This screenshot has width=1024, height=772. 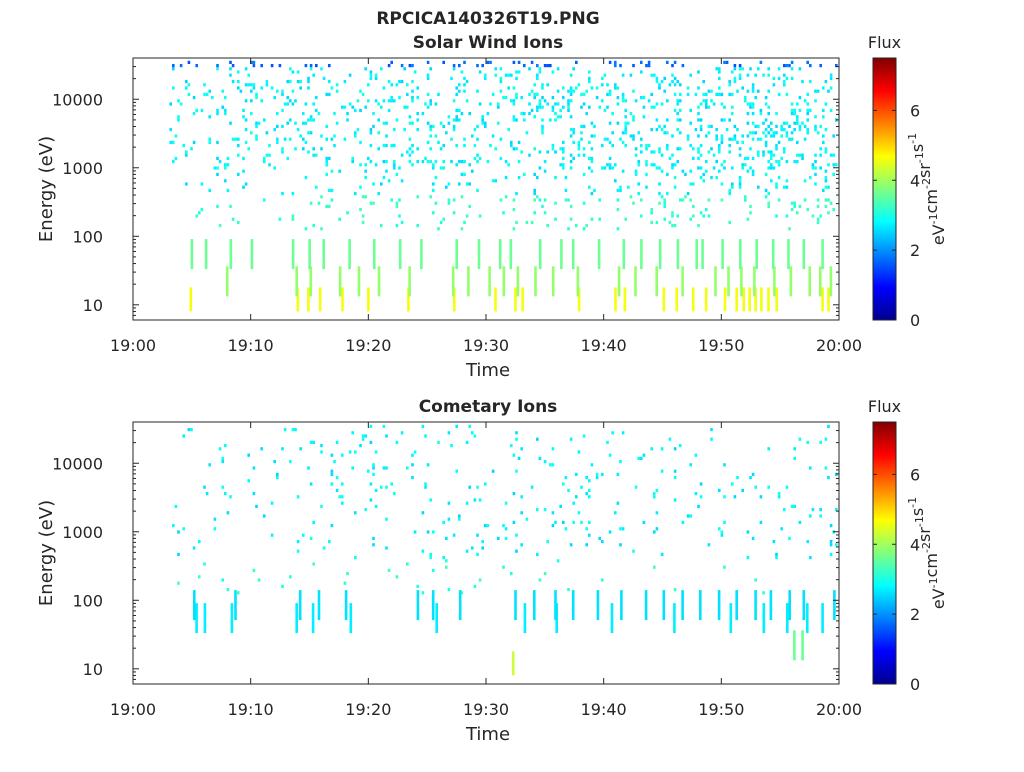 I want to click on x-tick-label: 19:20, so click(x=368, y=345).